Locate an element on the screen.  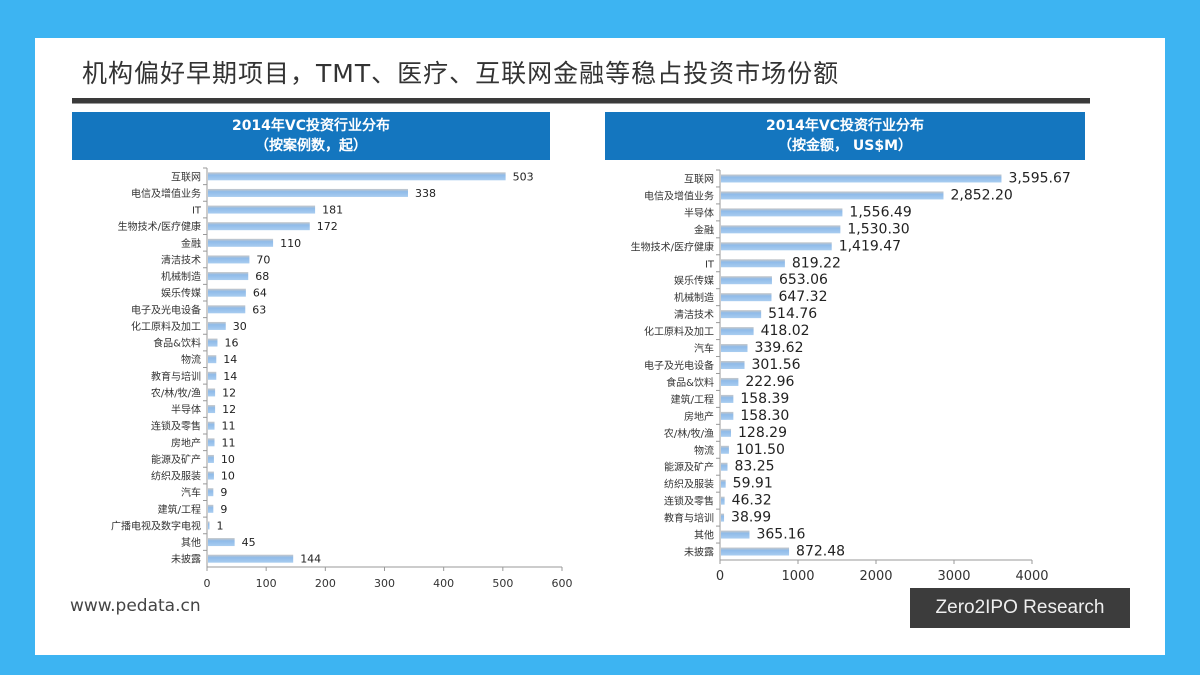
category-label: 互联网 is located at coordinates (186, 177).